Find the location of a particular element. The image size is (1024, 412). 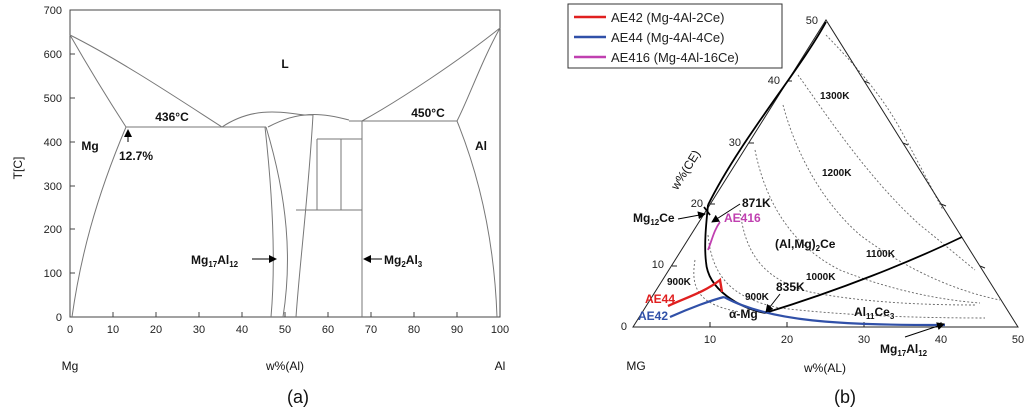

x-tick-label: 30 is located at coordinates (199, 330).